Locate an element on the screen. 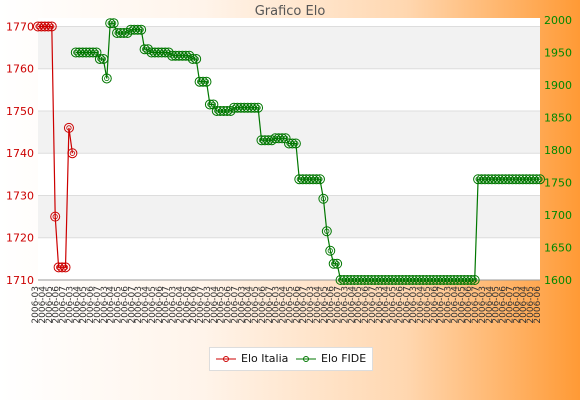  y-left-tick-label: 1740 is located at coordinates (20, 153).